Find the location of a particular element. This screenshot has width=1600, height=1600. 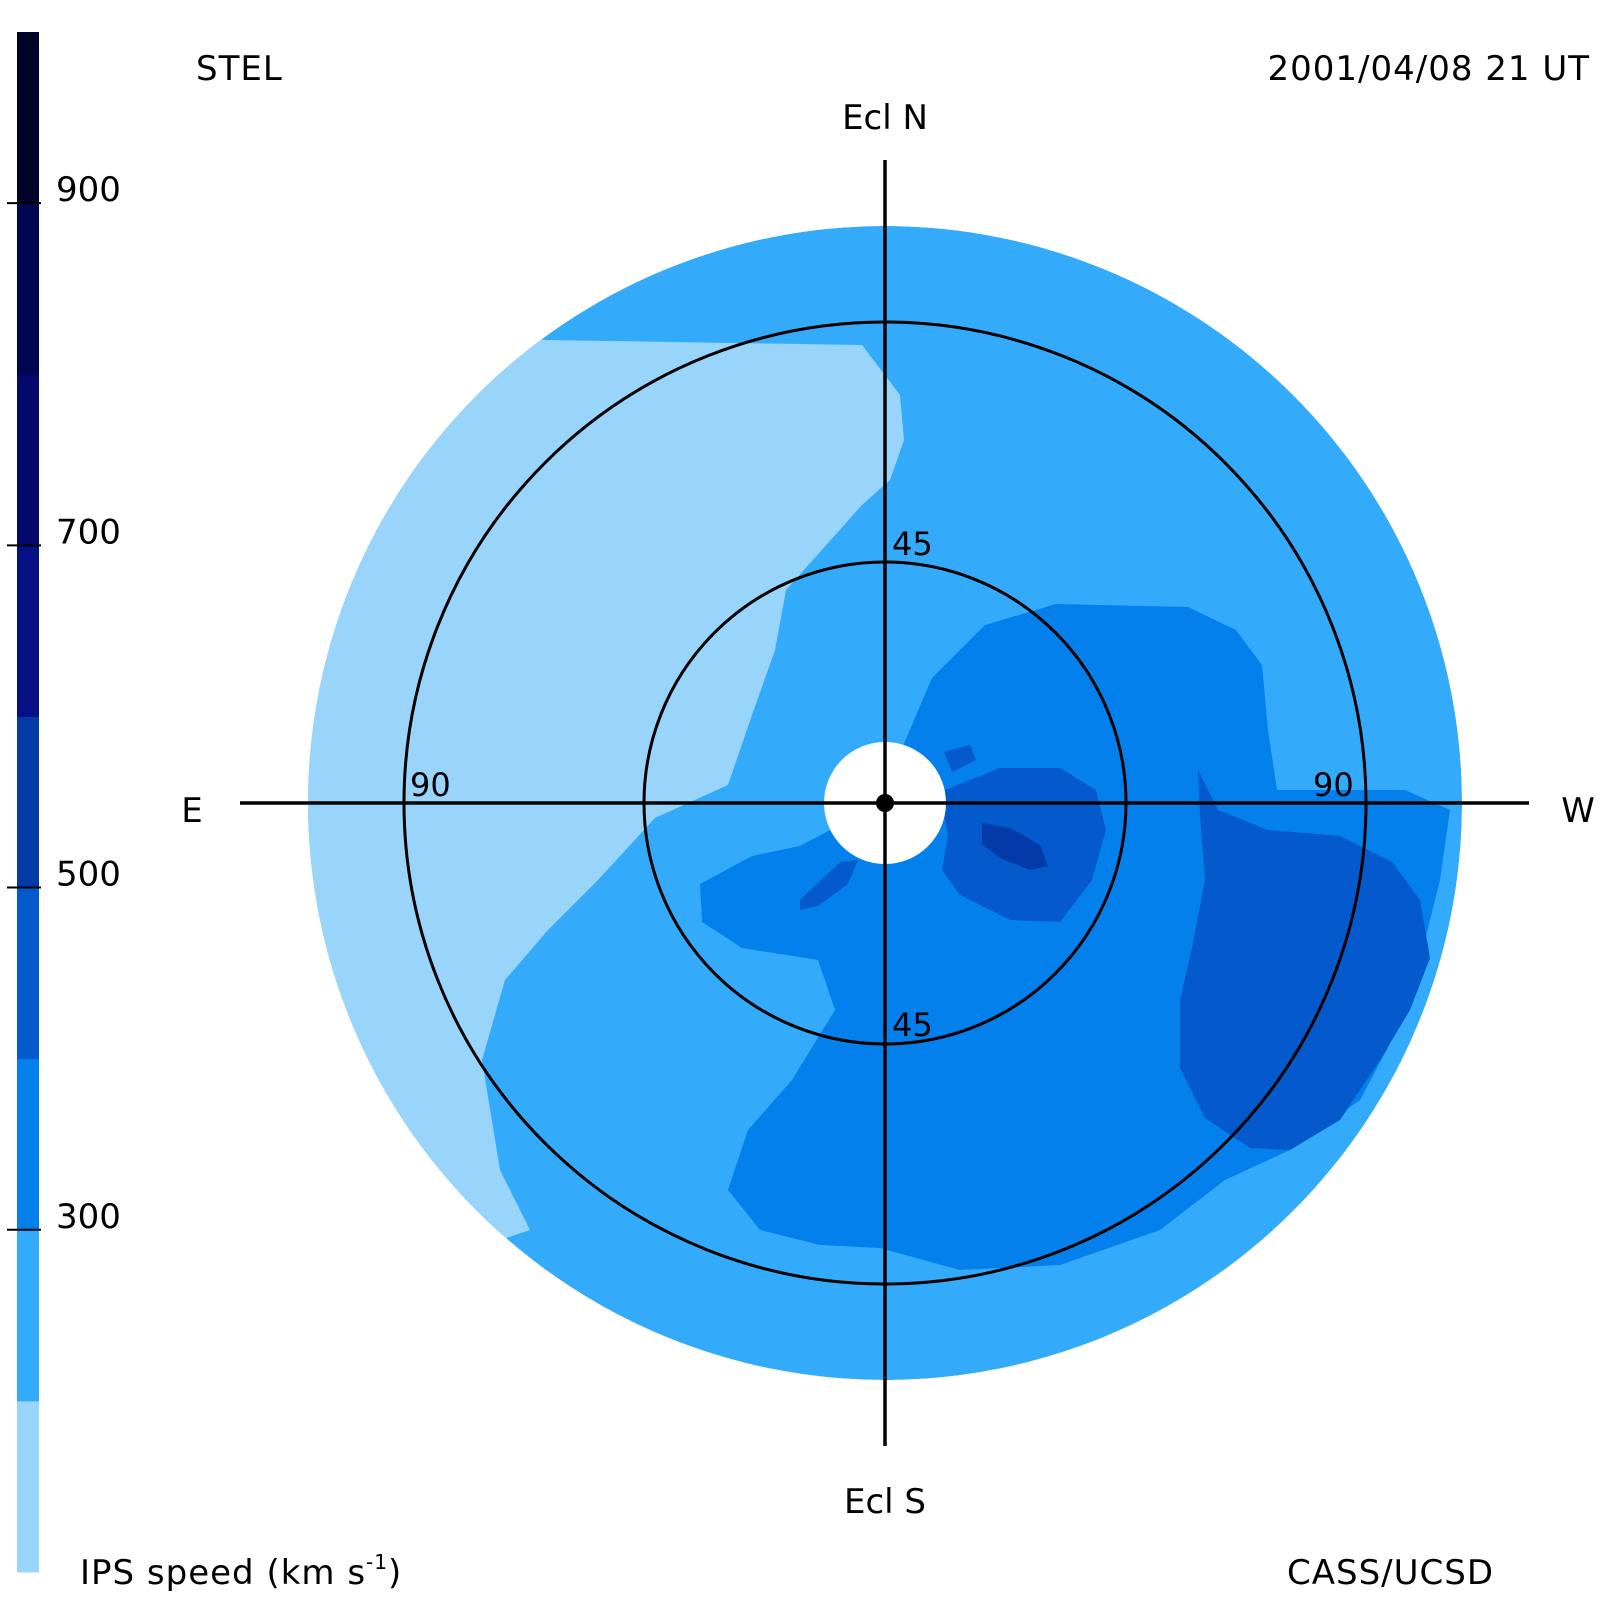

ring-label-90-east: 90 is located at coordinates (430, 785).